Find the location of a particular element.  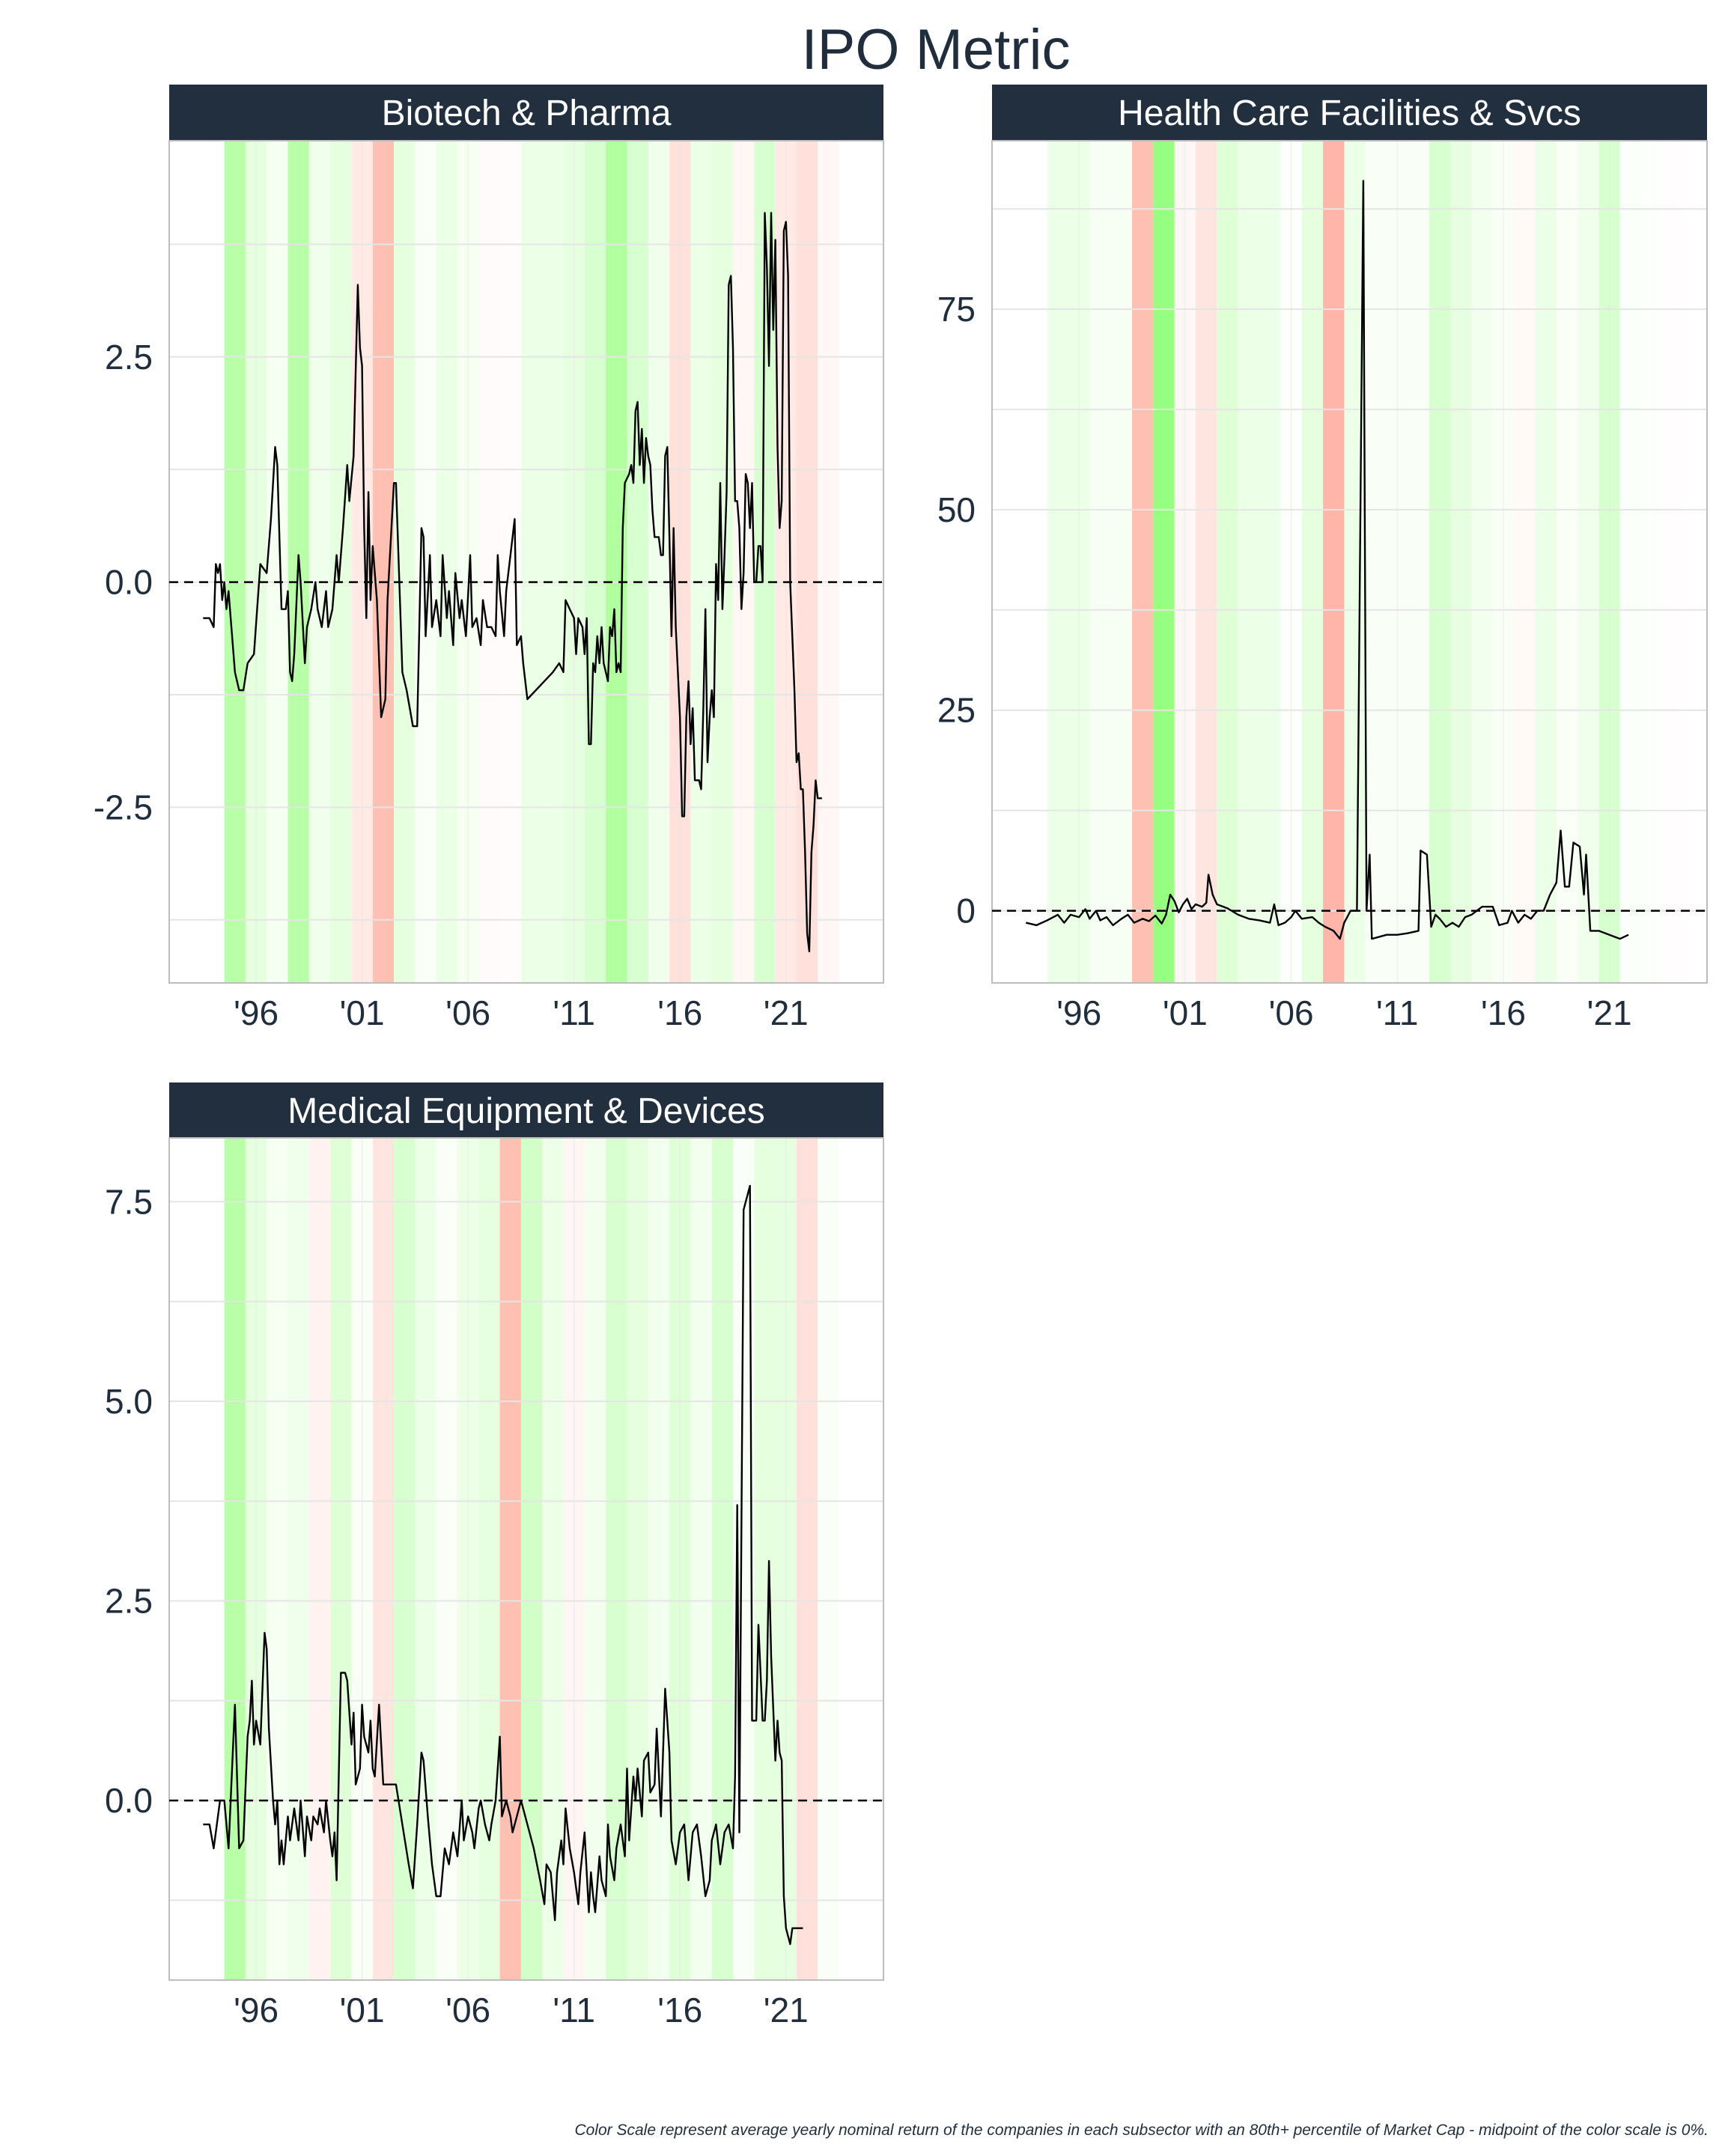

figure-title: IPO Metric is located at coordinates (937, 50).